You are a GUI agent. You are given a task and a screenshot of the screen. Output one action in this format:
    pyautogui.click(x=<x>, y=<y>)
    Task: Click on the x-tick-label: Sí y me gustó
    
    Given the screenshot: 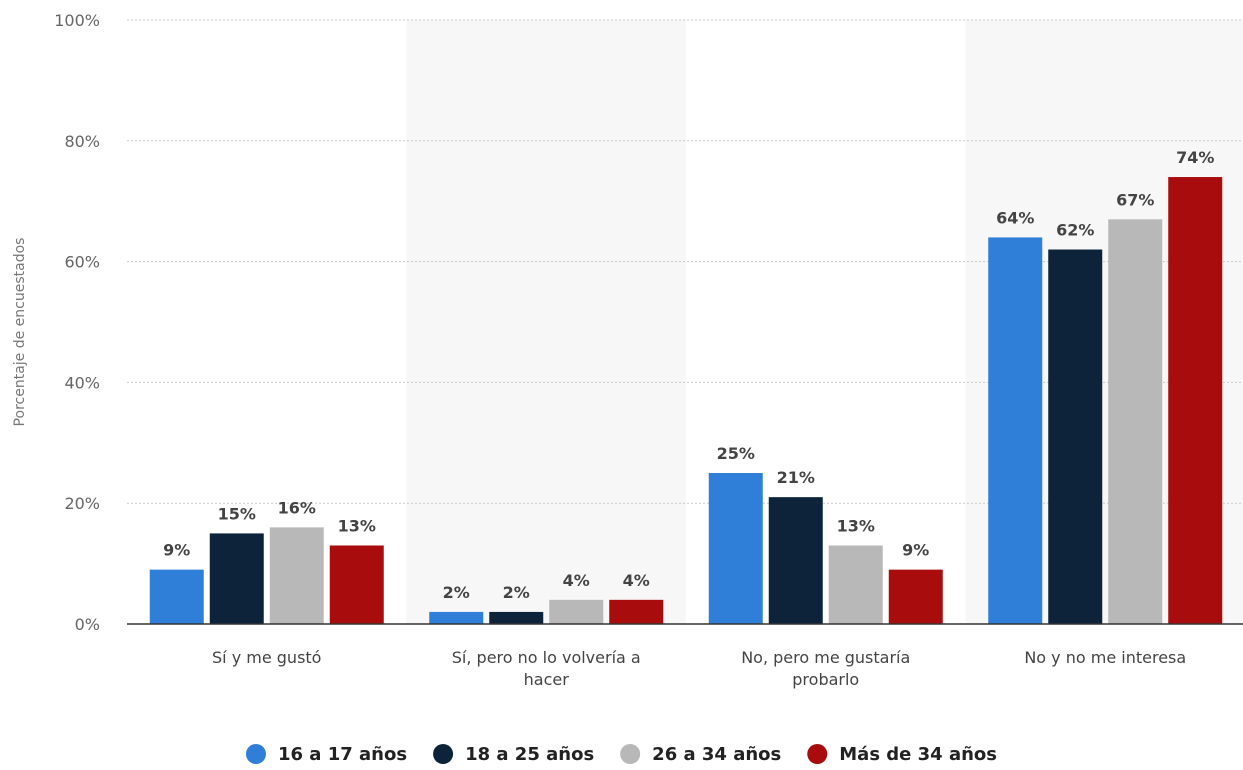 What is the action you would take?
    pyautogui.click(x=266, y=657)
    